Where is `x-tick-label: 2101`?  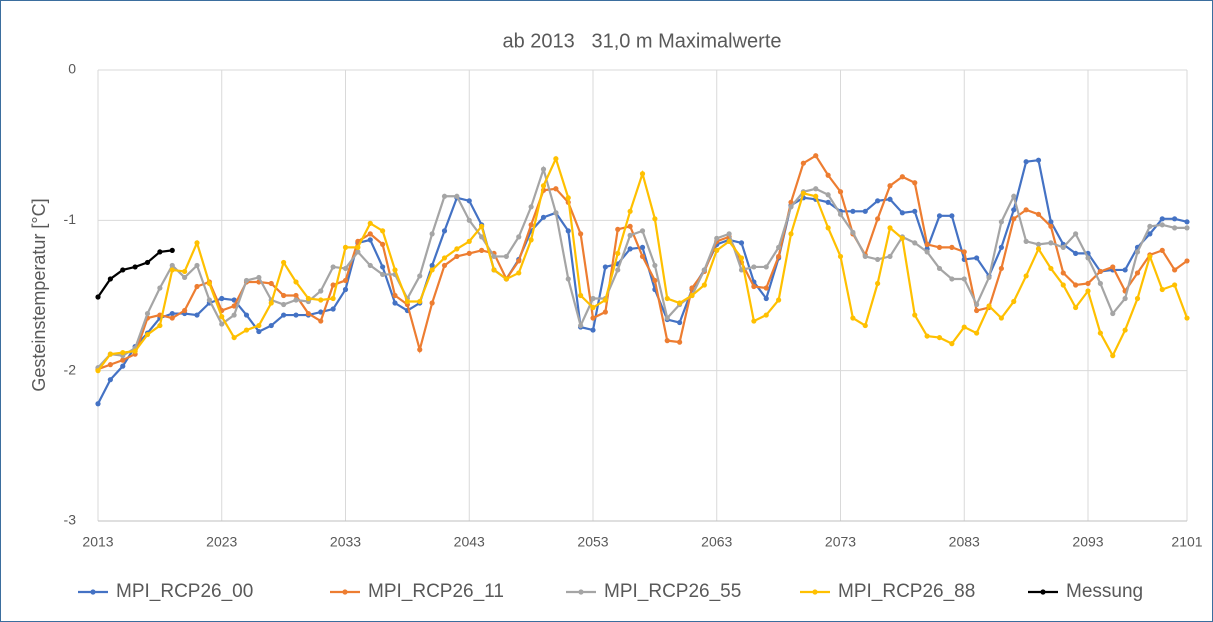
x-tick-label: 2101 is located at coordinates (1186, 542).